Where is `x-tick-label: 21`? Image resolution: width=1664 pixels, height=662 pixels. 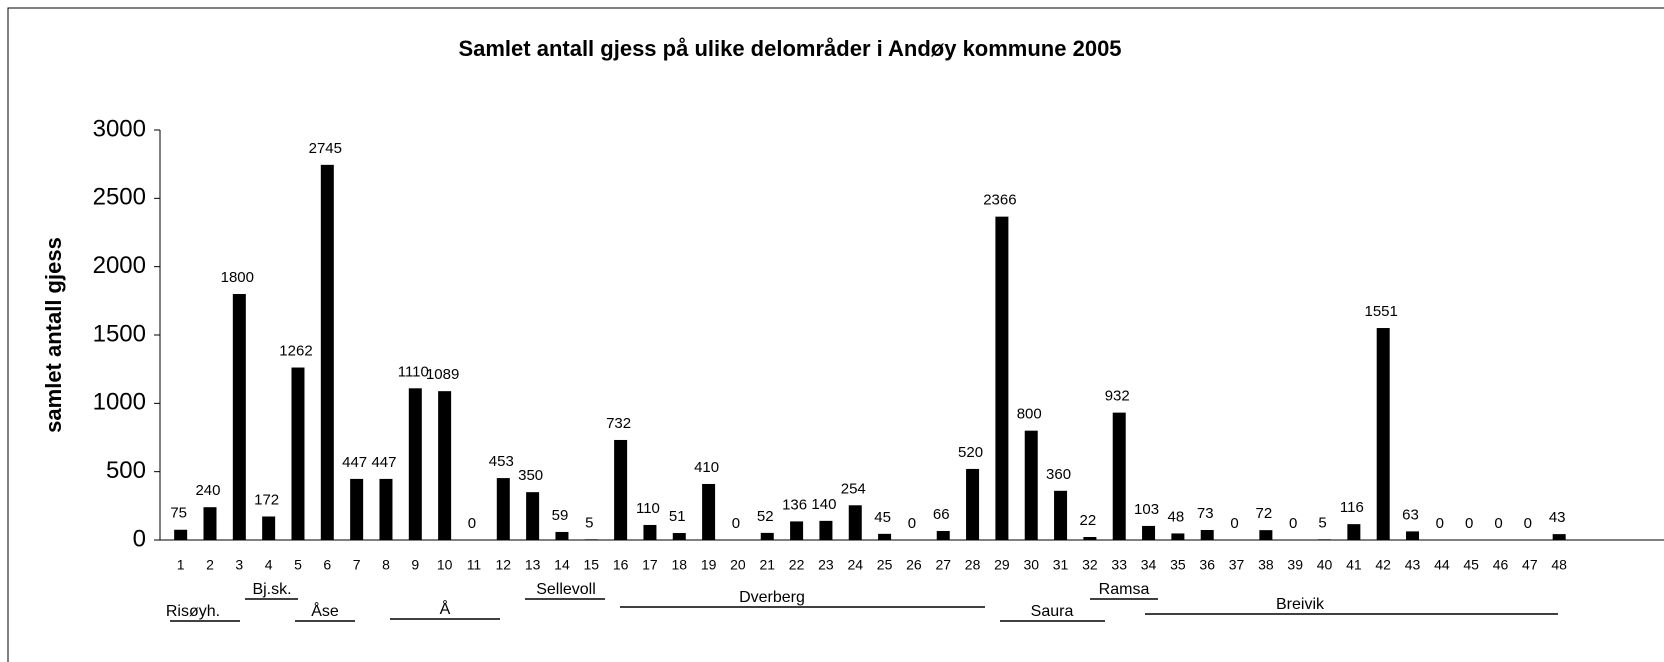
x-tick-label: 21 is located at coordinates (767, 565).